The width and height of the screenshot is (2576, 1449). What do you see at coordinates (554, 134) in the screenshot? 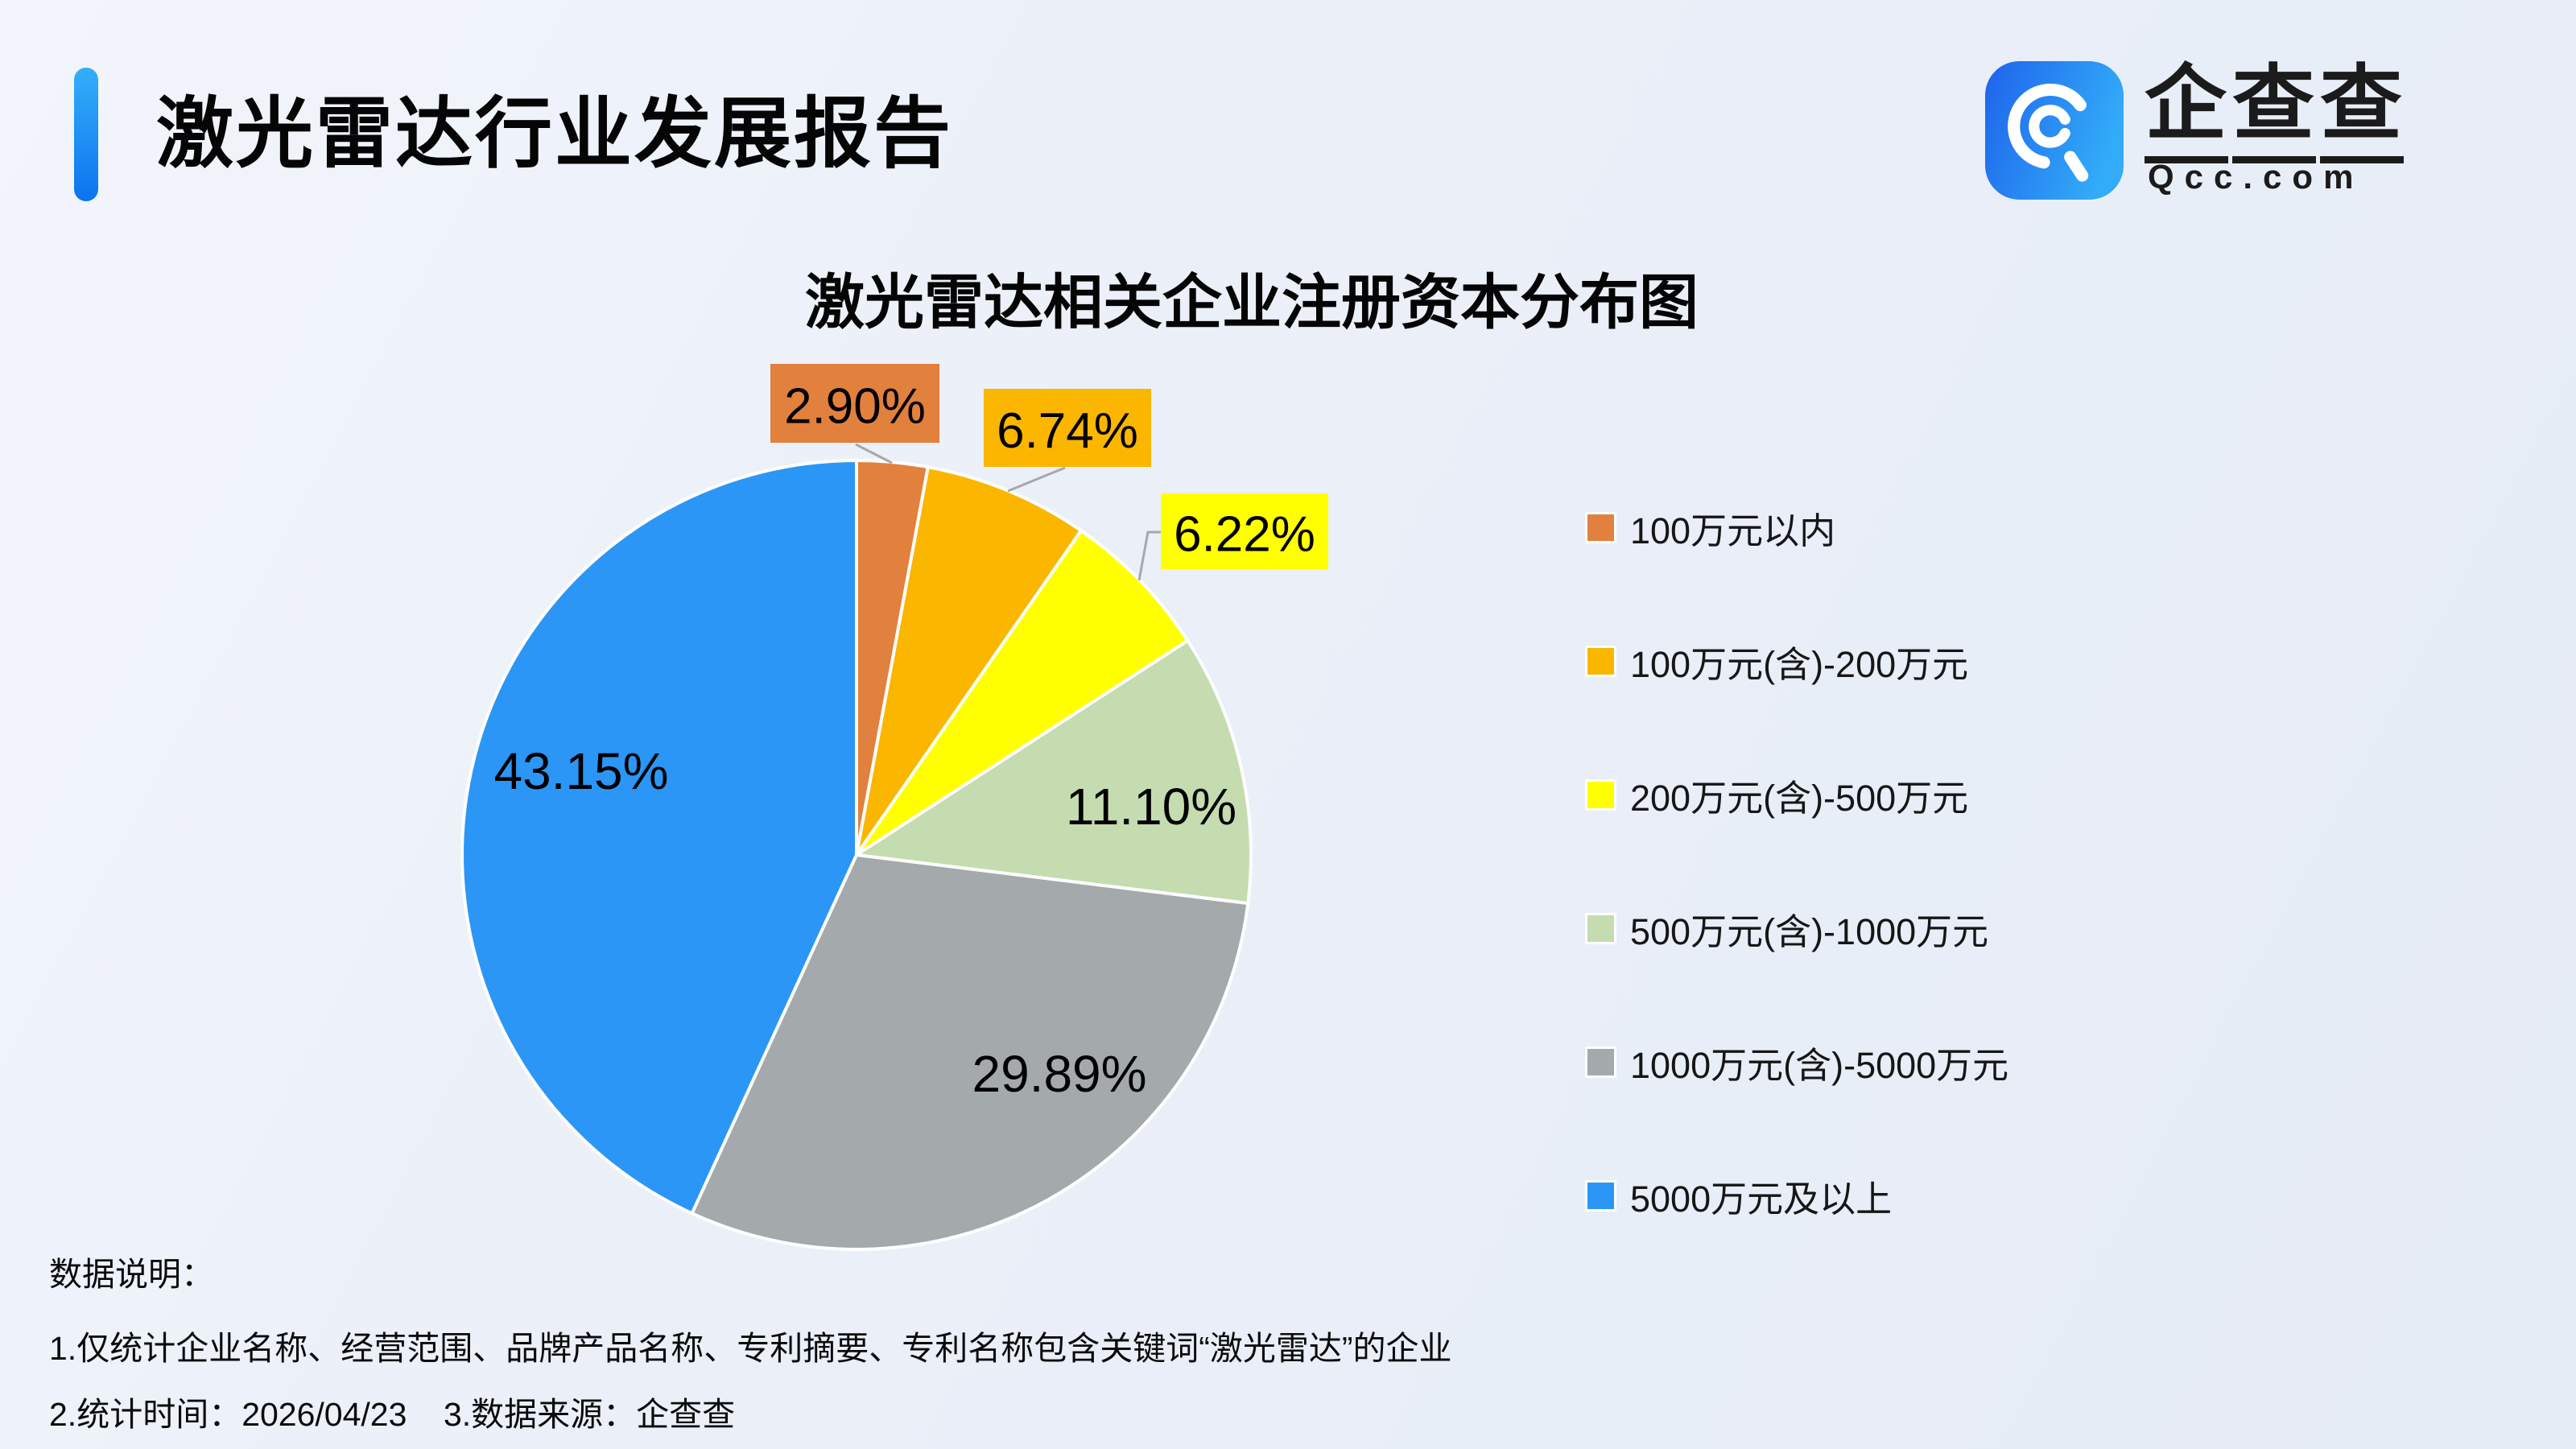
I see `page-title: 激光雷达行业发展报告` at bounding box center [554, 134].